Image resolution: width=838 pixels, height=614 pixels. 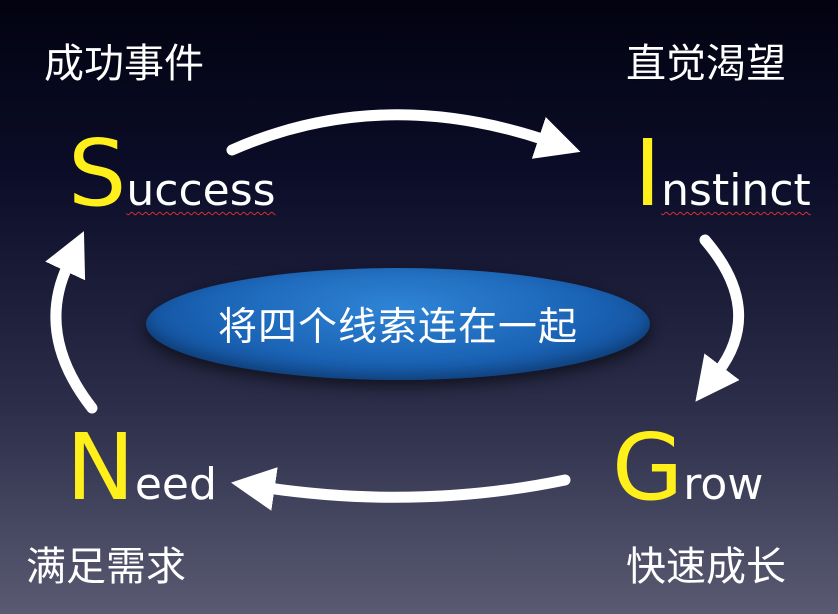 I want to click on center-label: 将四个线索连在一起, so click(x=397, y=327).